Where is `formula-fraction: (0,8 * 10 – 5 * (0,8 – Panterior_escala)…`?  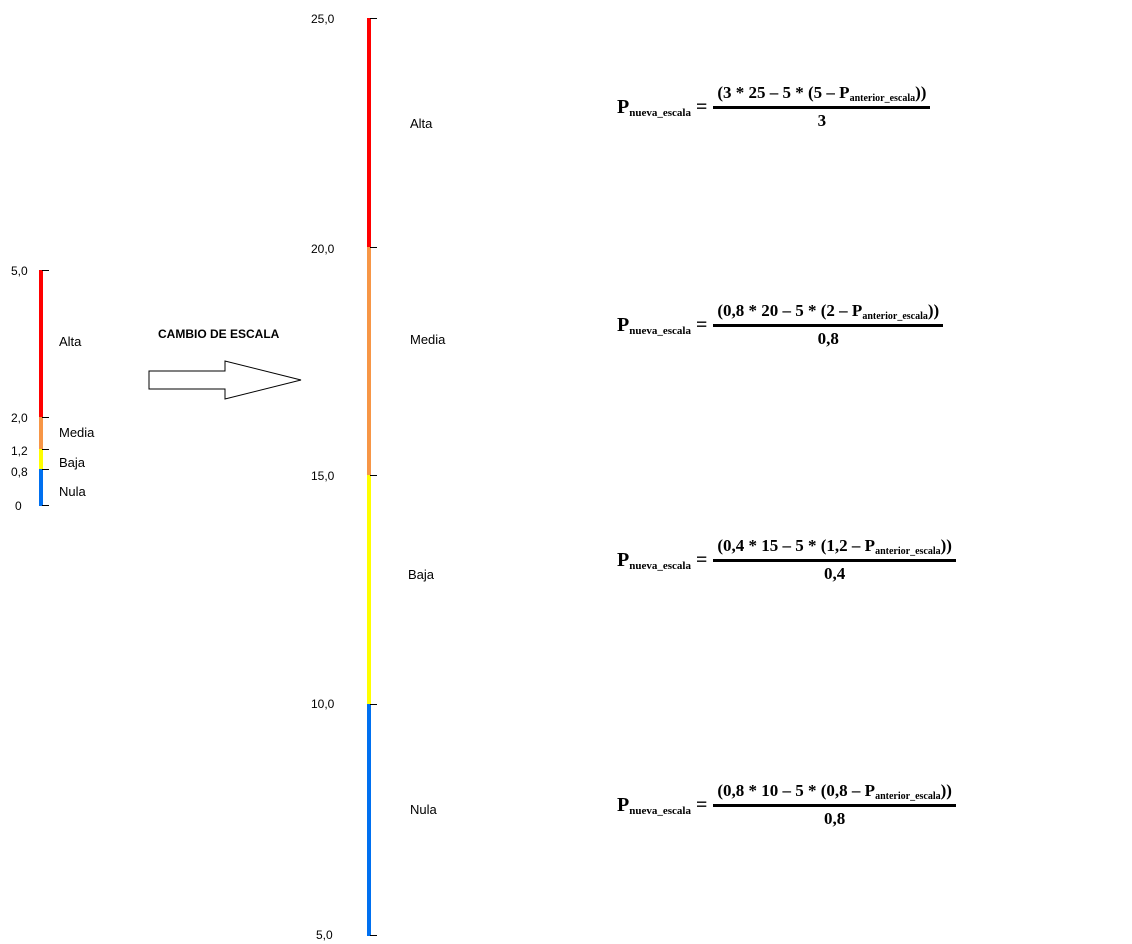 formula-fraction: (0,8 * 10 – 5 * (0,8 – Panterior_escala)… is located at coordinates (834, 805).